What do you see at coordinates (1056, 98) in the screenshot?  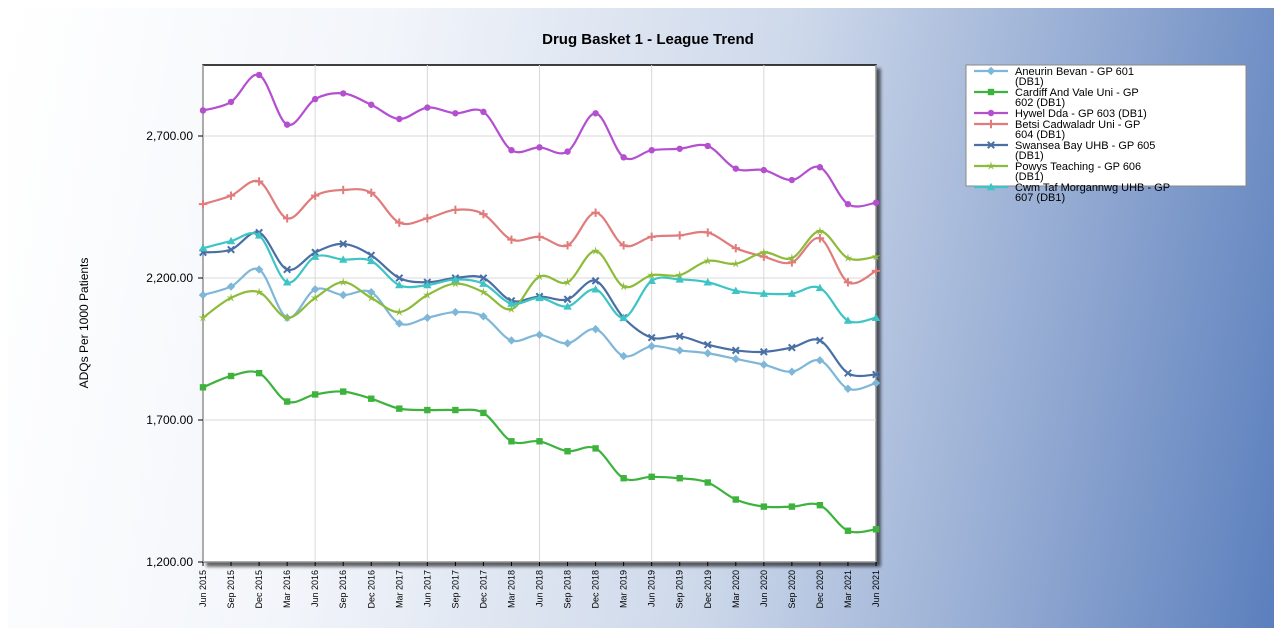 I see `legend-entry: Cardiff And Vale Uni - GP 602 (DB1)` at bounding box center [1056, 98].